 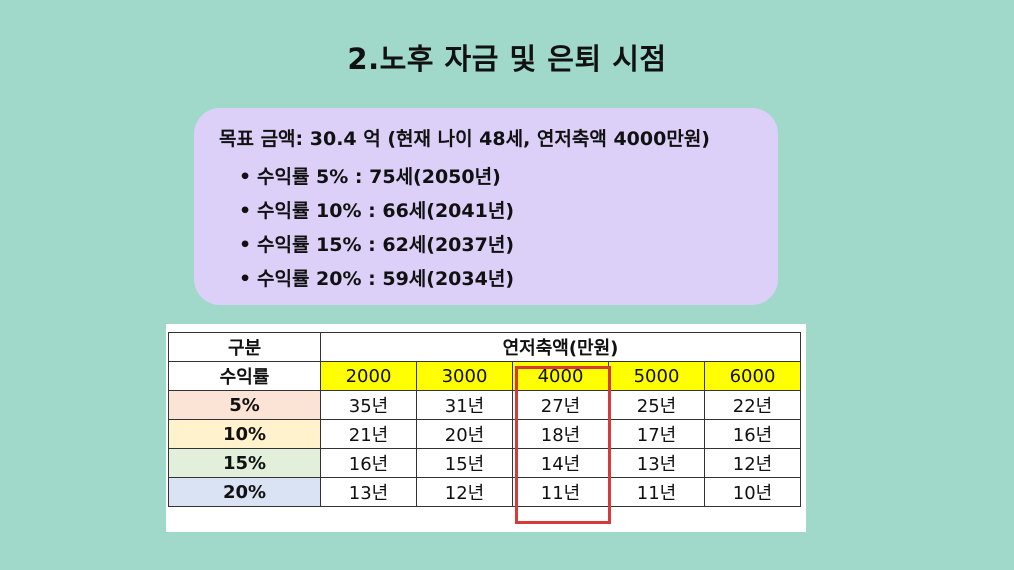 I want to click on goal-text: 목표 금액: 30.4 억 (현재 나이 48세, 연저축액 4000만원), so click(x=464, y=139).